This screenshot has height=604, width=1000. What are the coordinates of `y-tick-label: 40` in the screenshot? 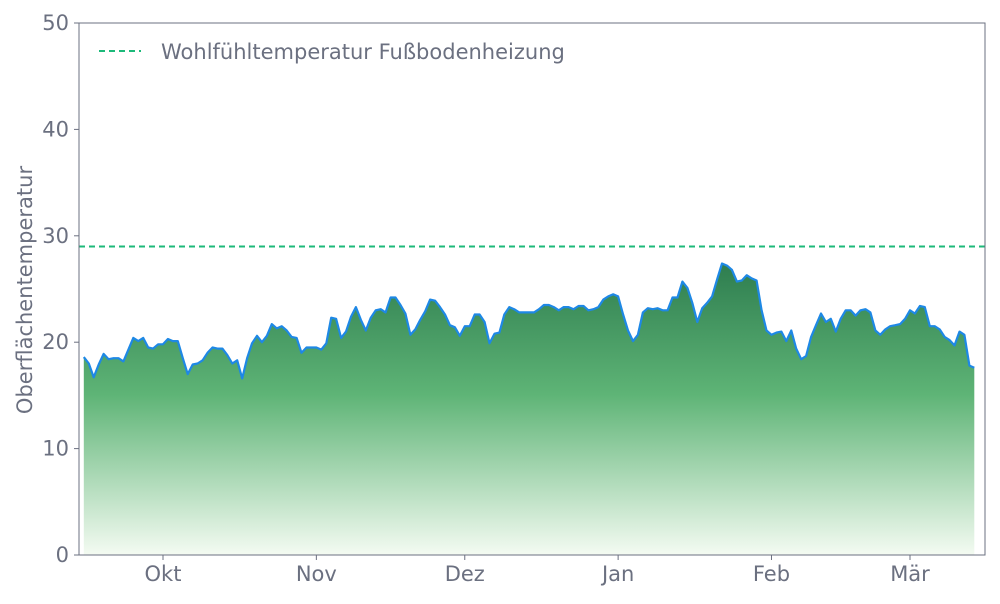 It's located at (55, 129).